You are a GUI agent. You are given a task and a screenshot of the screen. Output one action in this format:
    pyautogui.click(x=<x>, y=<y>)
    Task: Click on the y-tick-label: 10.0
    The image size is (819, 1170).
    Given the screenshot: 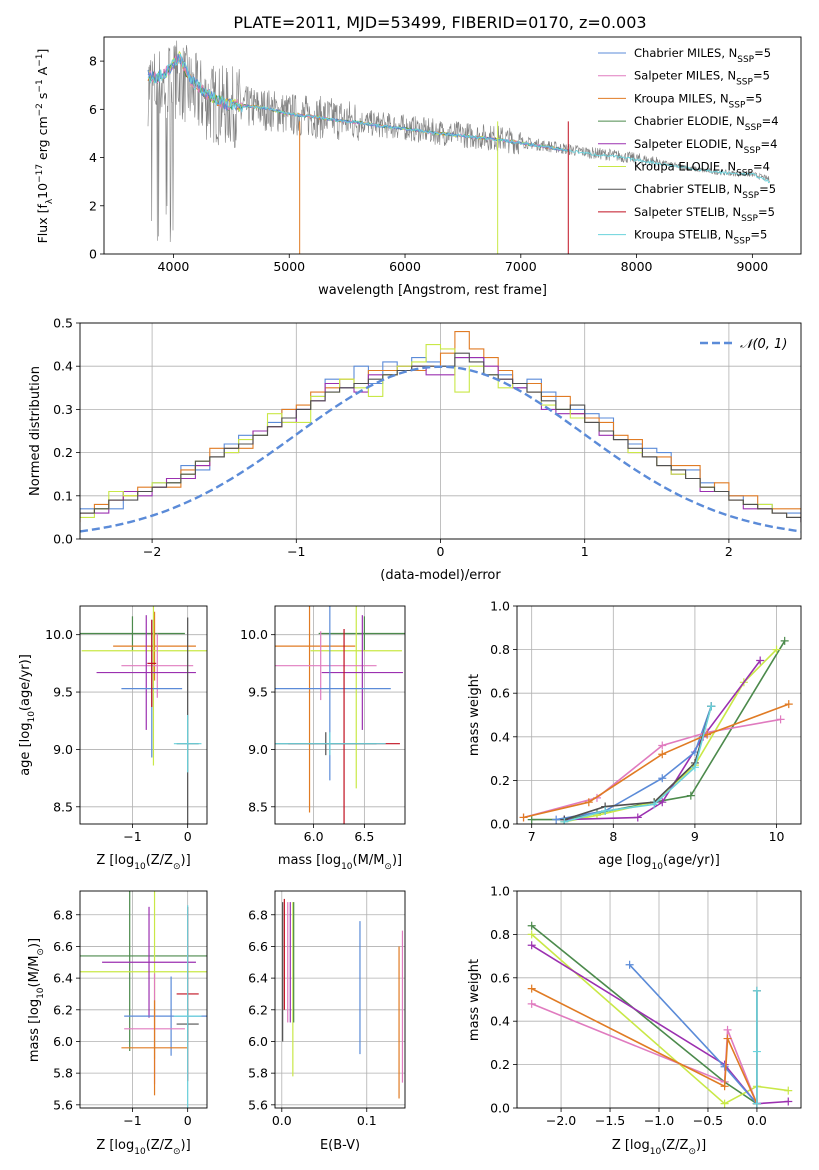 What is the action you would take?
    pyautogui.click(x=59, y=634)
    